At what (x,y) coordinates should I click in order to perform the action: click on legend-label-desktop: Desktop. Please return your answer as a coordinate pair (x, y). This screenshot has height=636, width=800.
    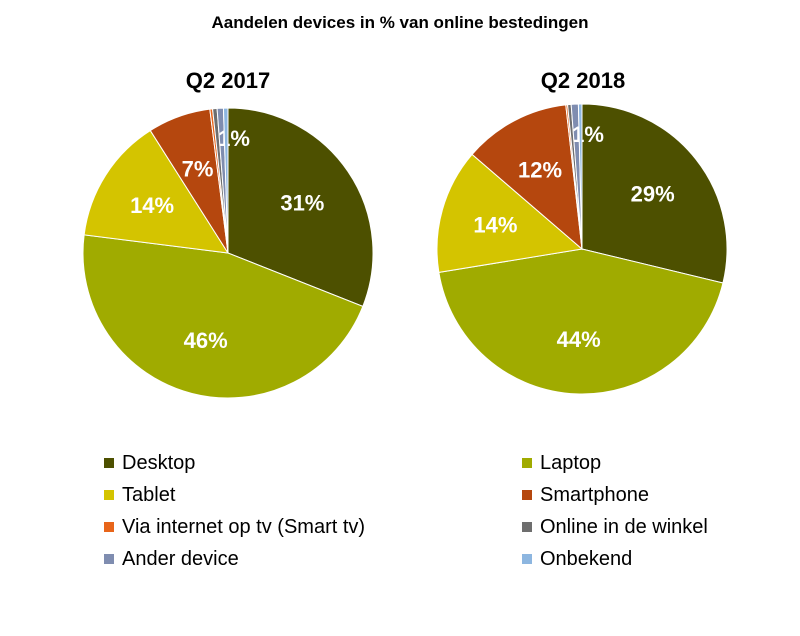
    Looking at the image, I should click on (159, 462).